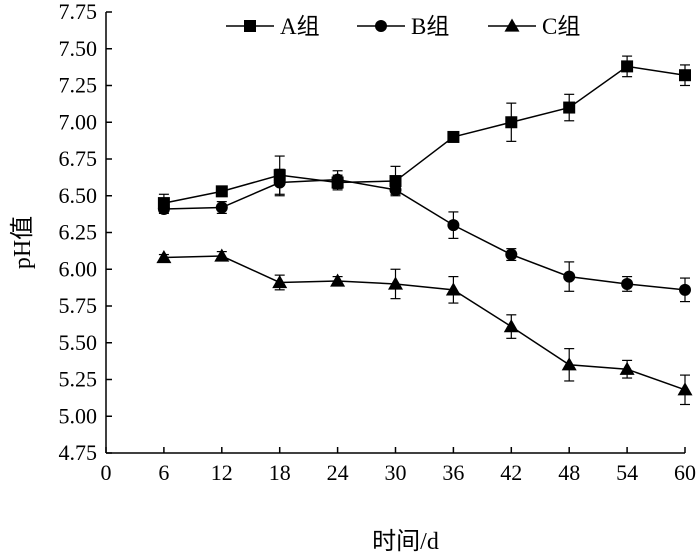  What do you see at coordinates (78, 379) in the screenshot?
I see `y-tick-label: 5.25` at bounding box center [78, 379].